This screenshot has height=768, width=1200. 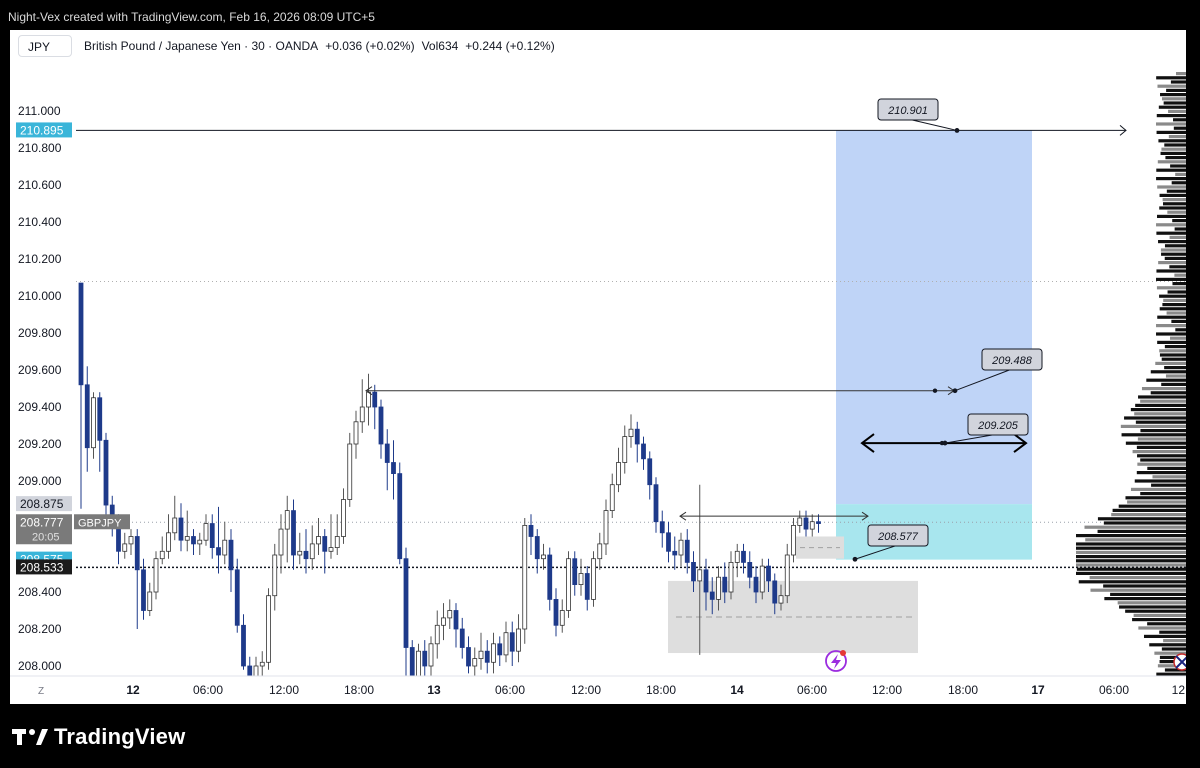 I want to click on interval-label: 30, so click(x=258, y=46).